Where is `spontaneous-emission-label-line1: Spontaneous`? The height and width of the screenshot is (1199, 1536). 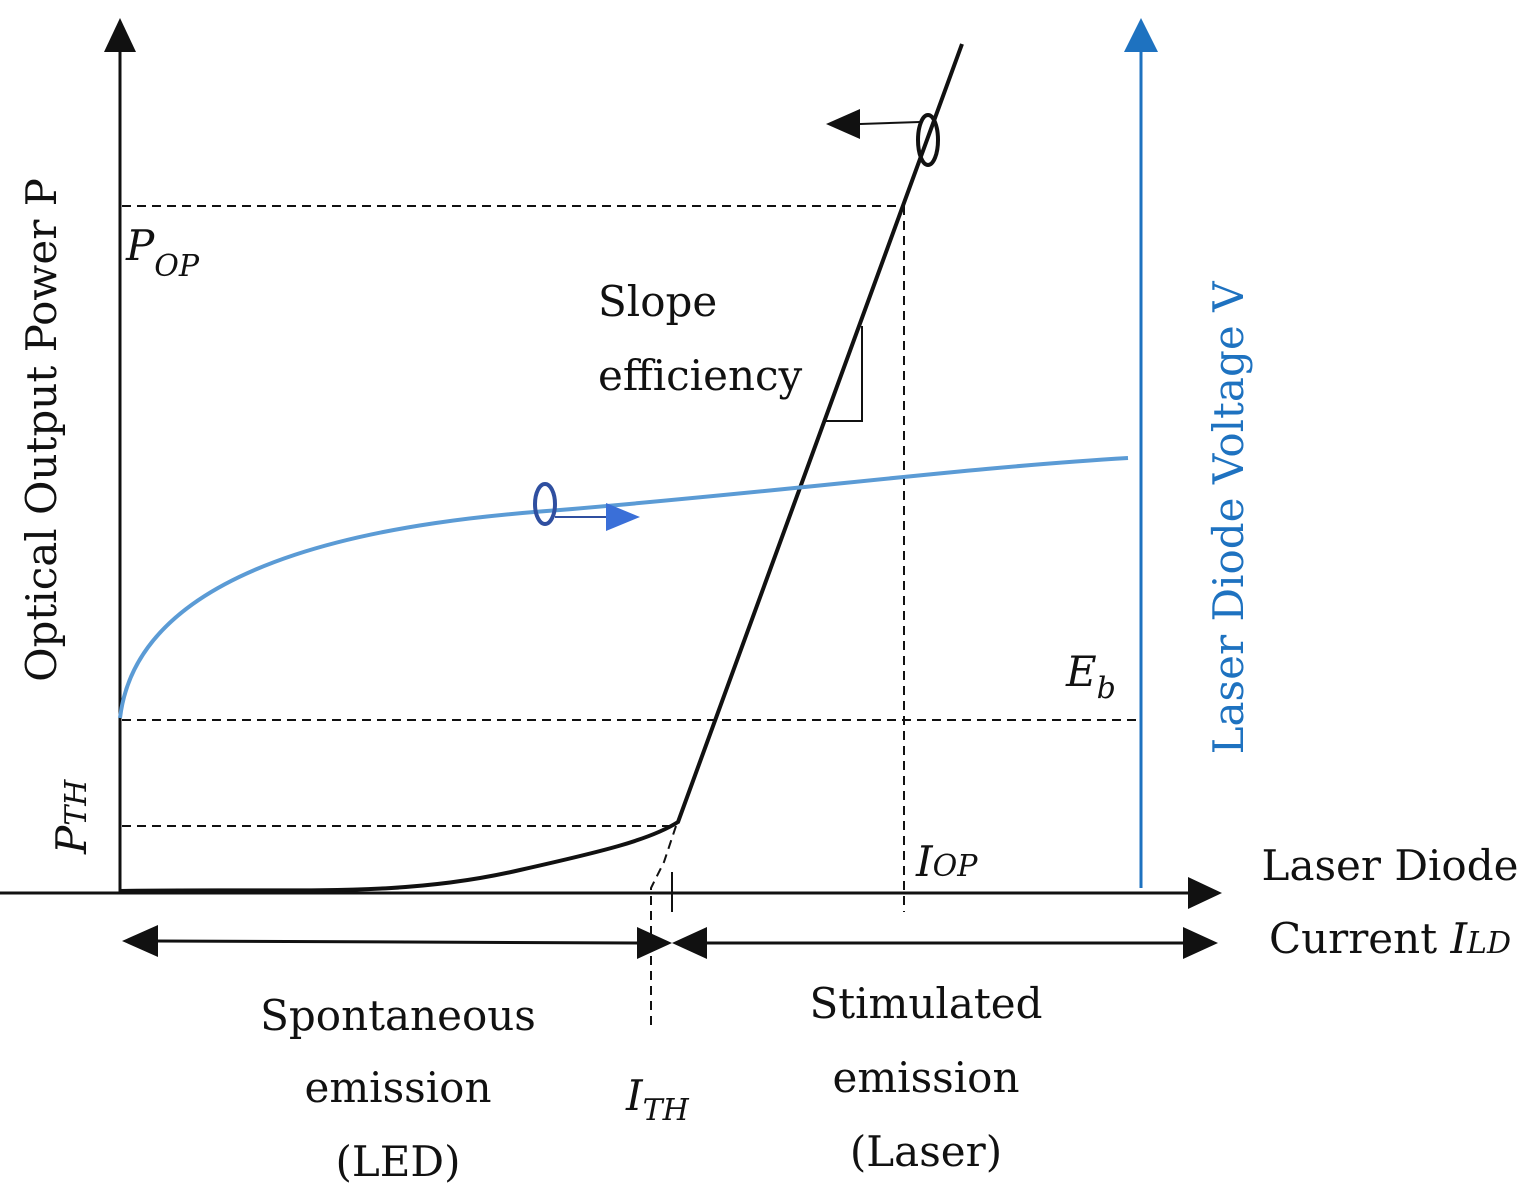
spontaneous-emission-label-line1: Spontaneous is located at coordinates (398, 1015).